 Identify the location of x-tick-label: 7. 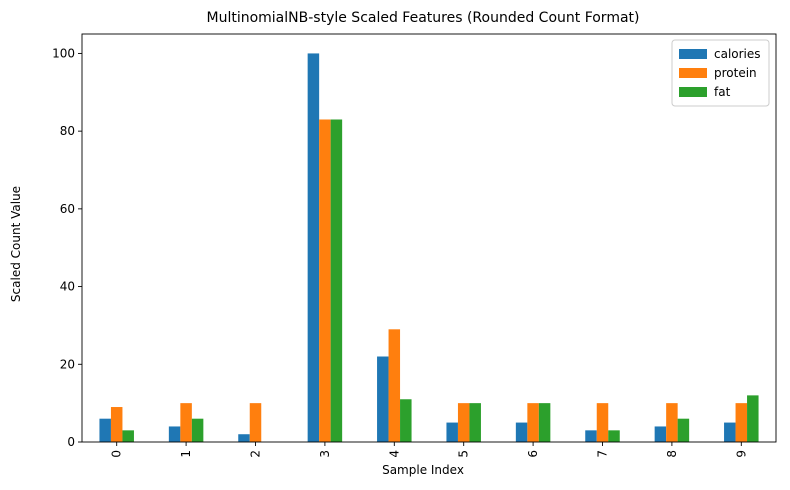
(603, 454).